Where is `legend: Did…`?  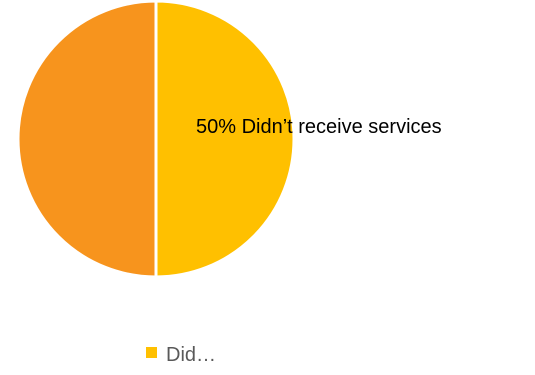
legend: Did… is located at coordinates (181, 355).